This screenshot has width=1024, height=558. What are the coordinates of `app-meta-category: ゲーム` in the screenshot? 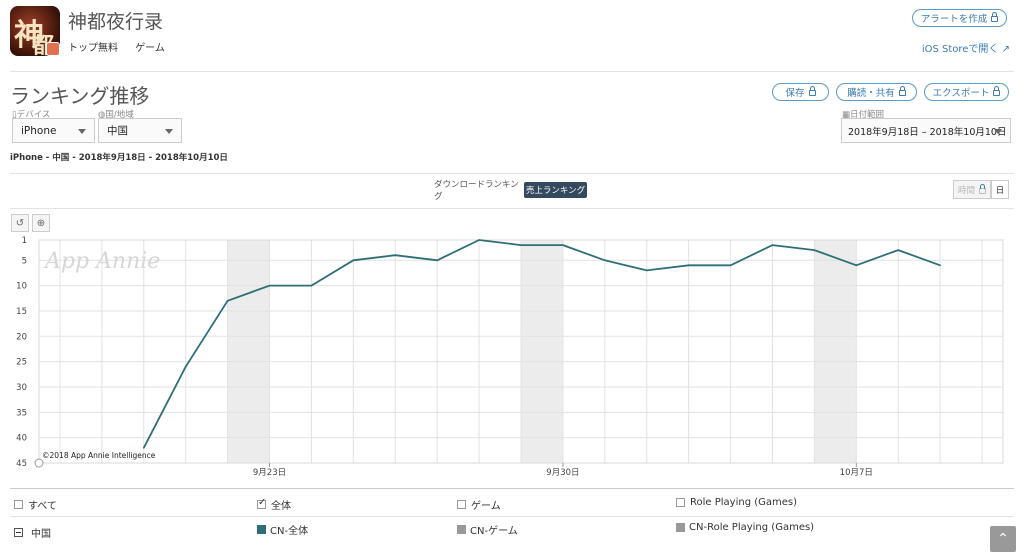 It's located at (150, 48).